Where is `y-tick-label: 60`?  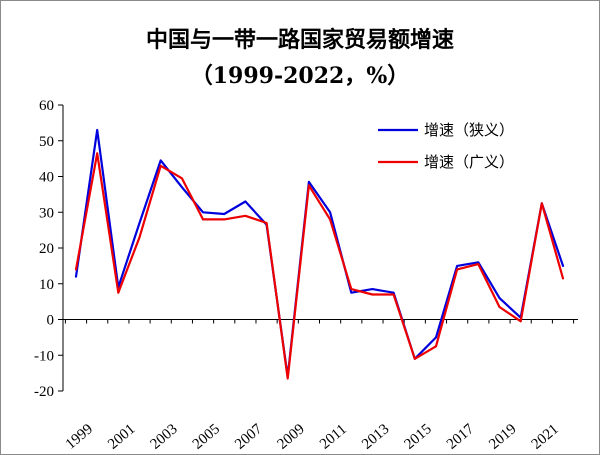 y-tick-label: 60 is located at coordinates (46, 106).